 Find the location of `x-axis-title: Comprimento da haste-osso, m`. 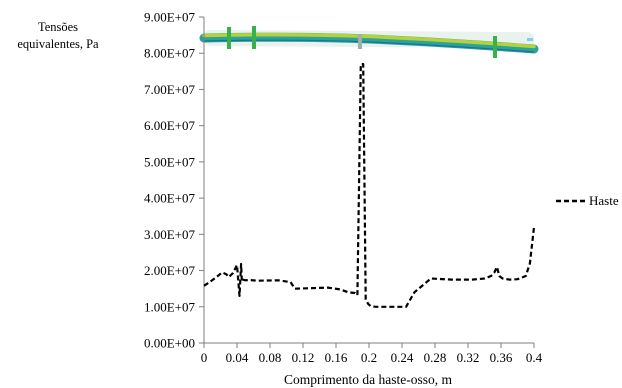

x-axis-title: Comprimento da haste-osso, m is located at coordinates (368, 379).